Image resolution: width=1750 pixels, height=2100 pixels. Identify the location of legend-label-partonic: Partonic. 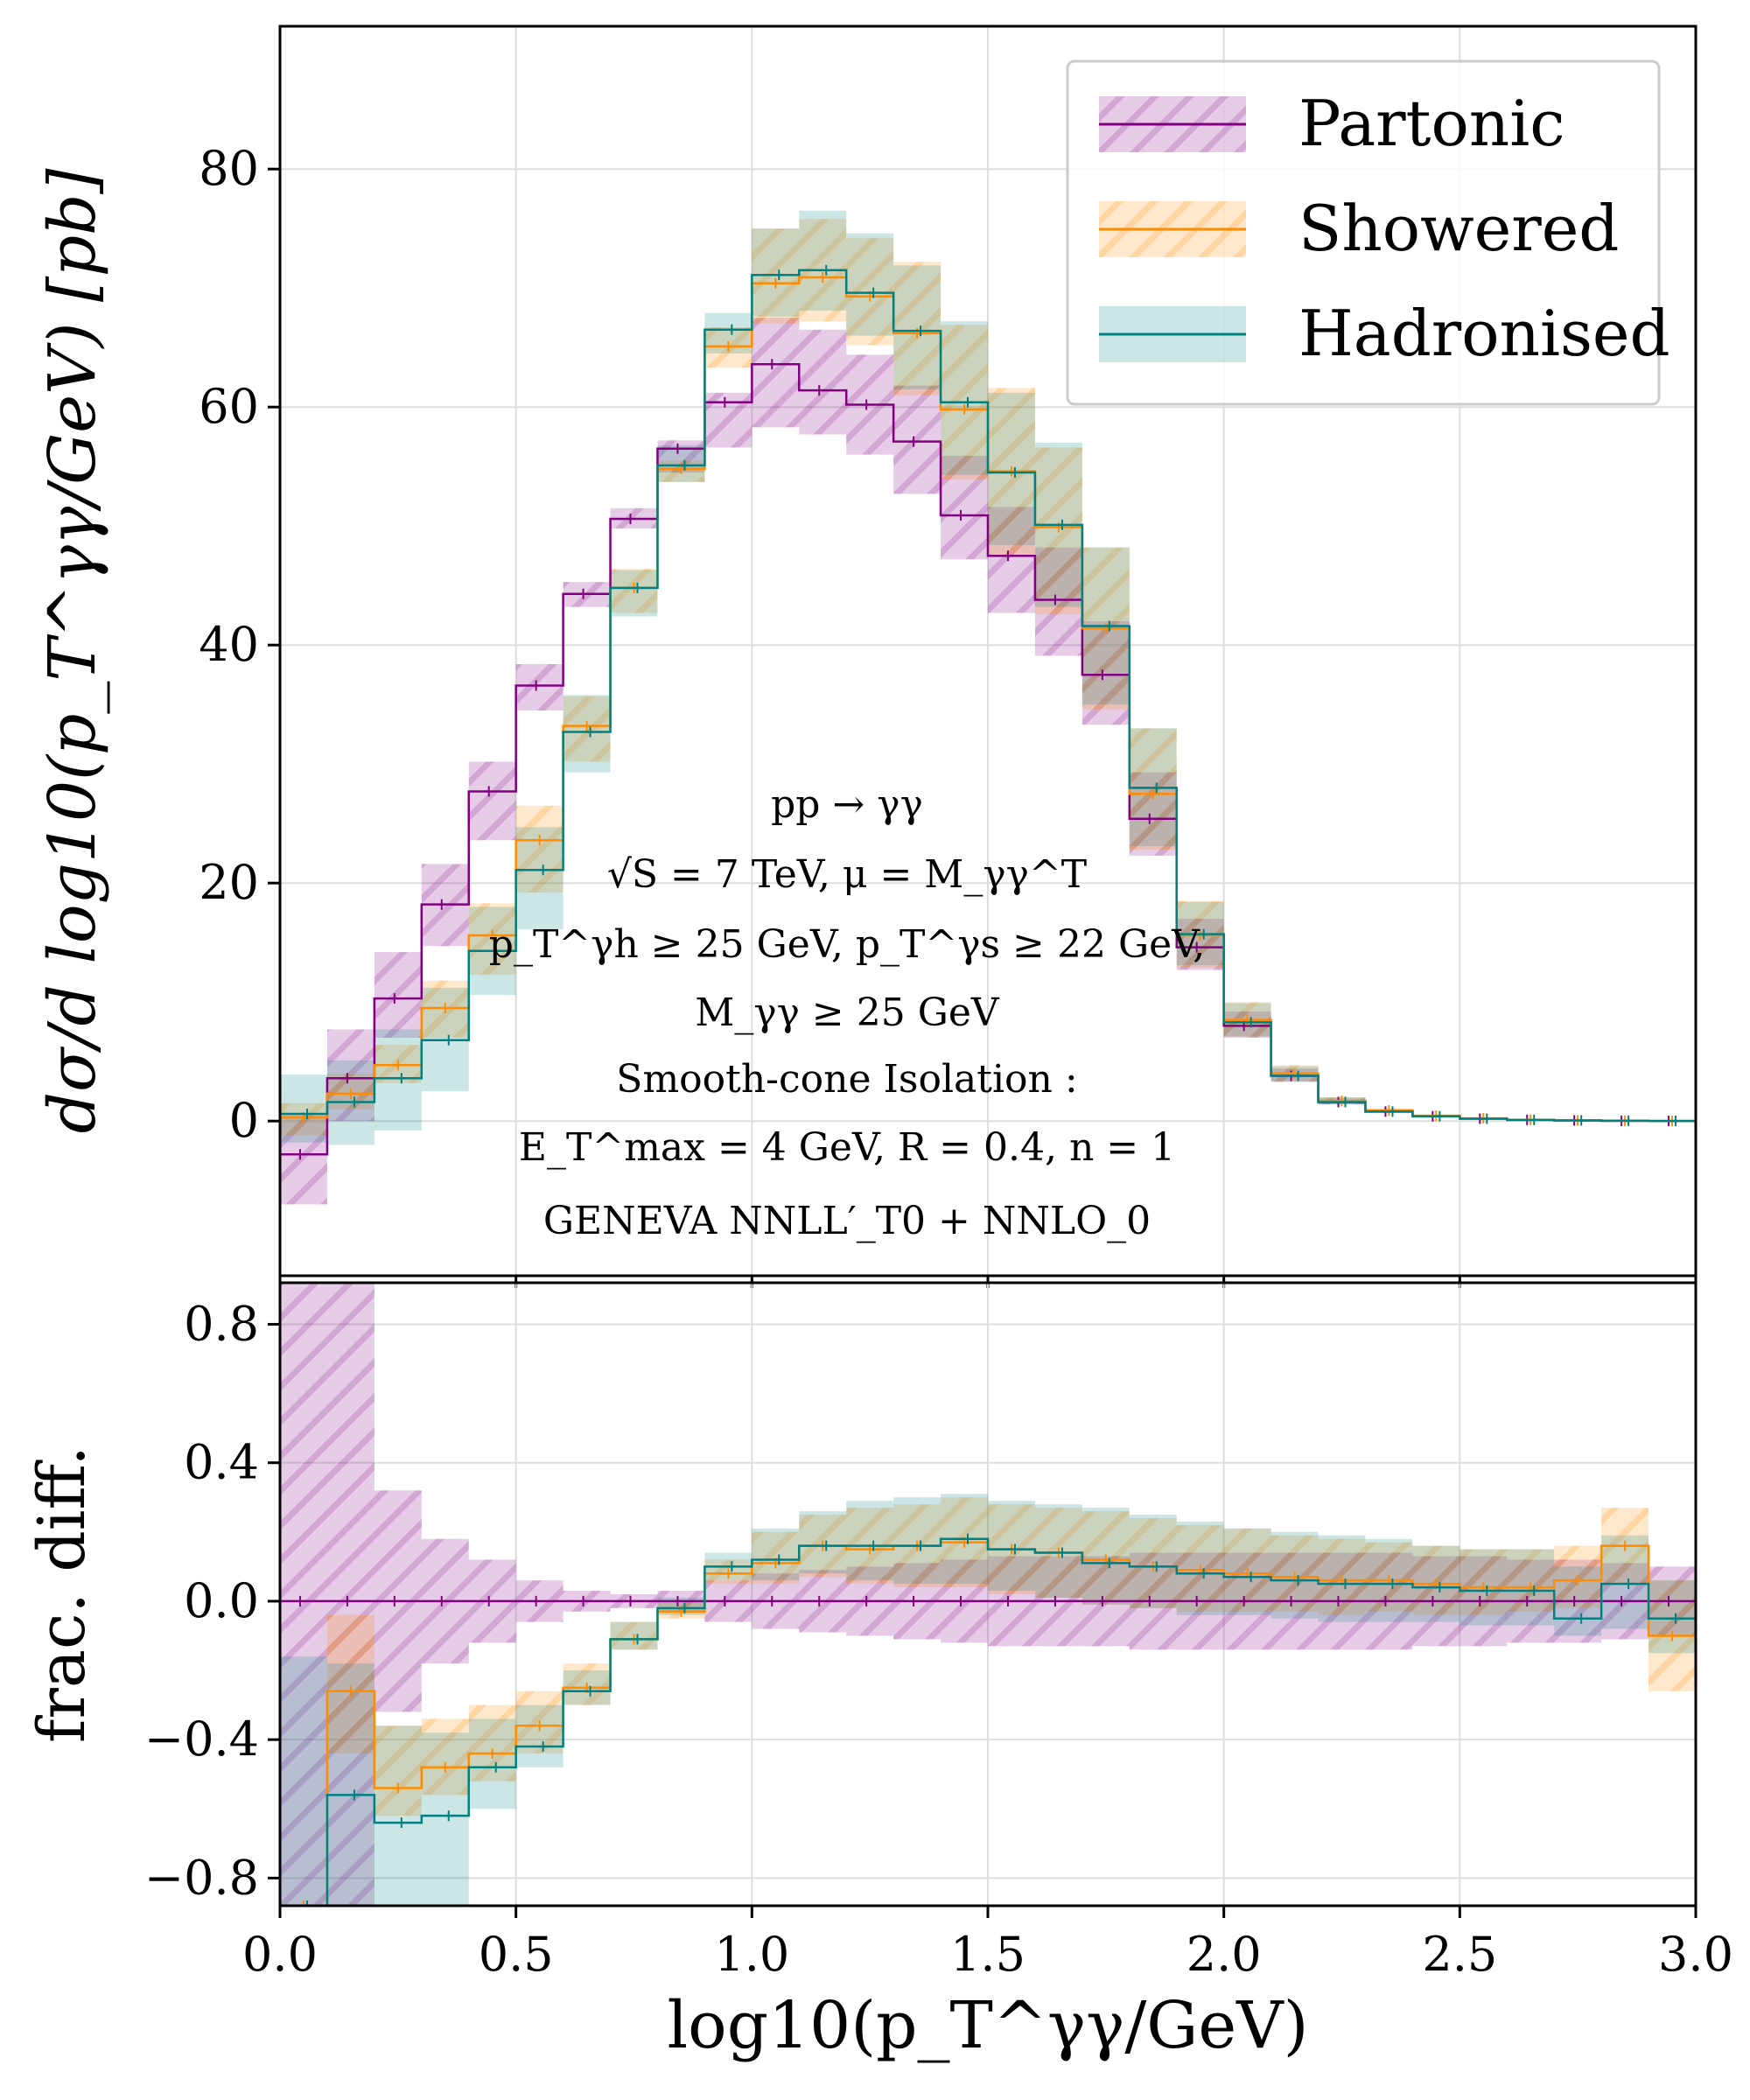
(1431, 123).